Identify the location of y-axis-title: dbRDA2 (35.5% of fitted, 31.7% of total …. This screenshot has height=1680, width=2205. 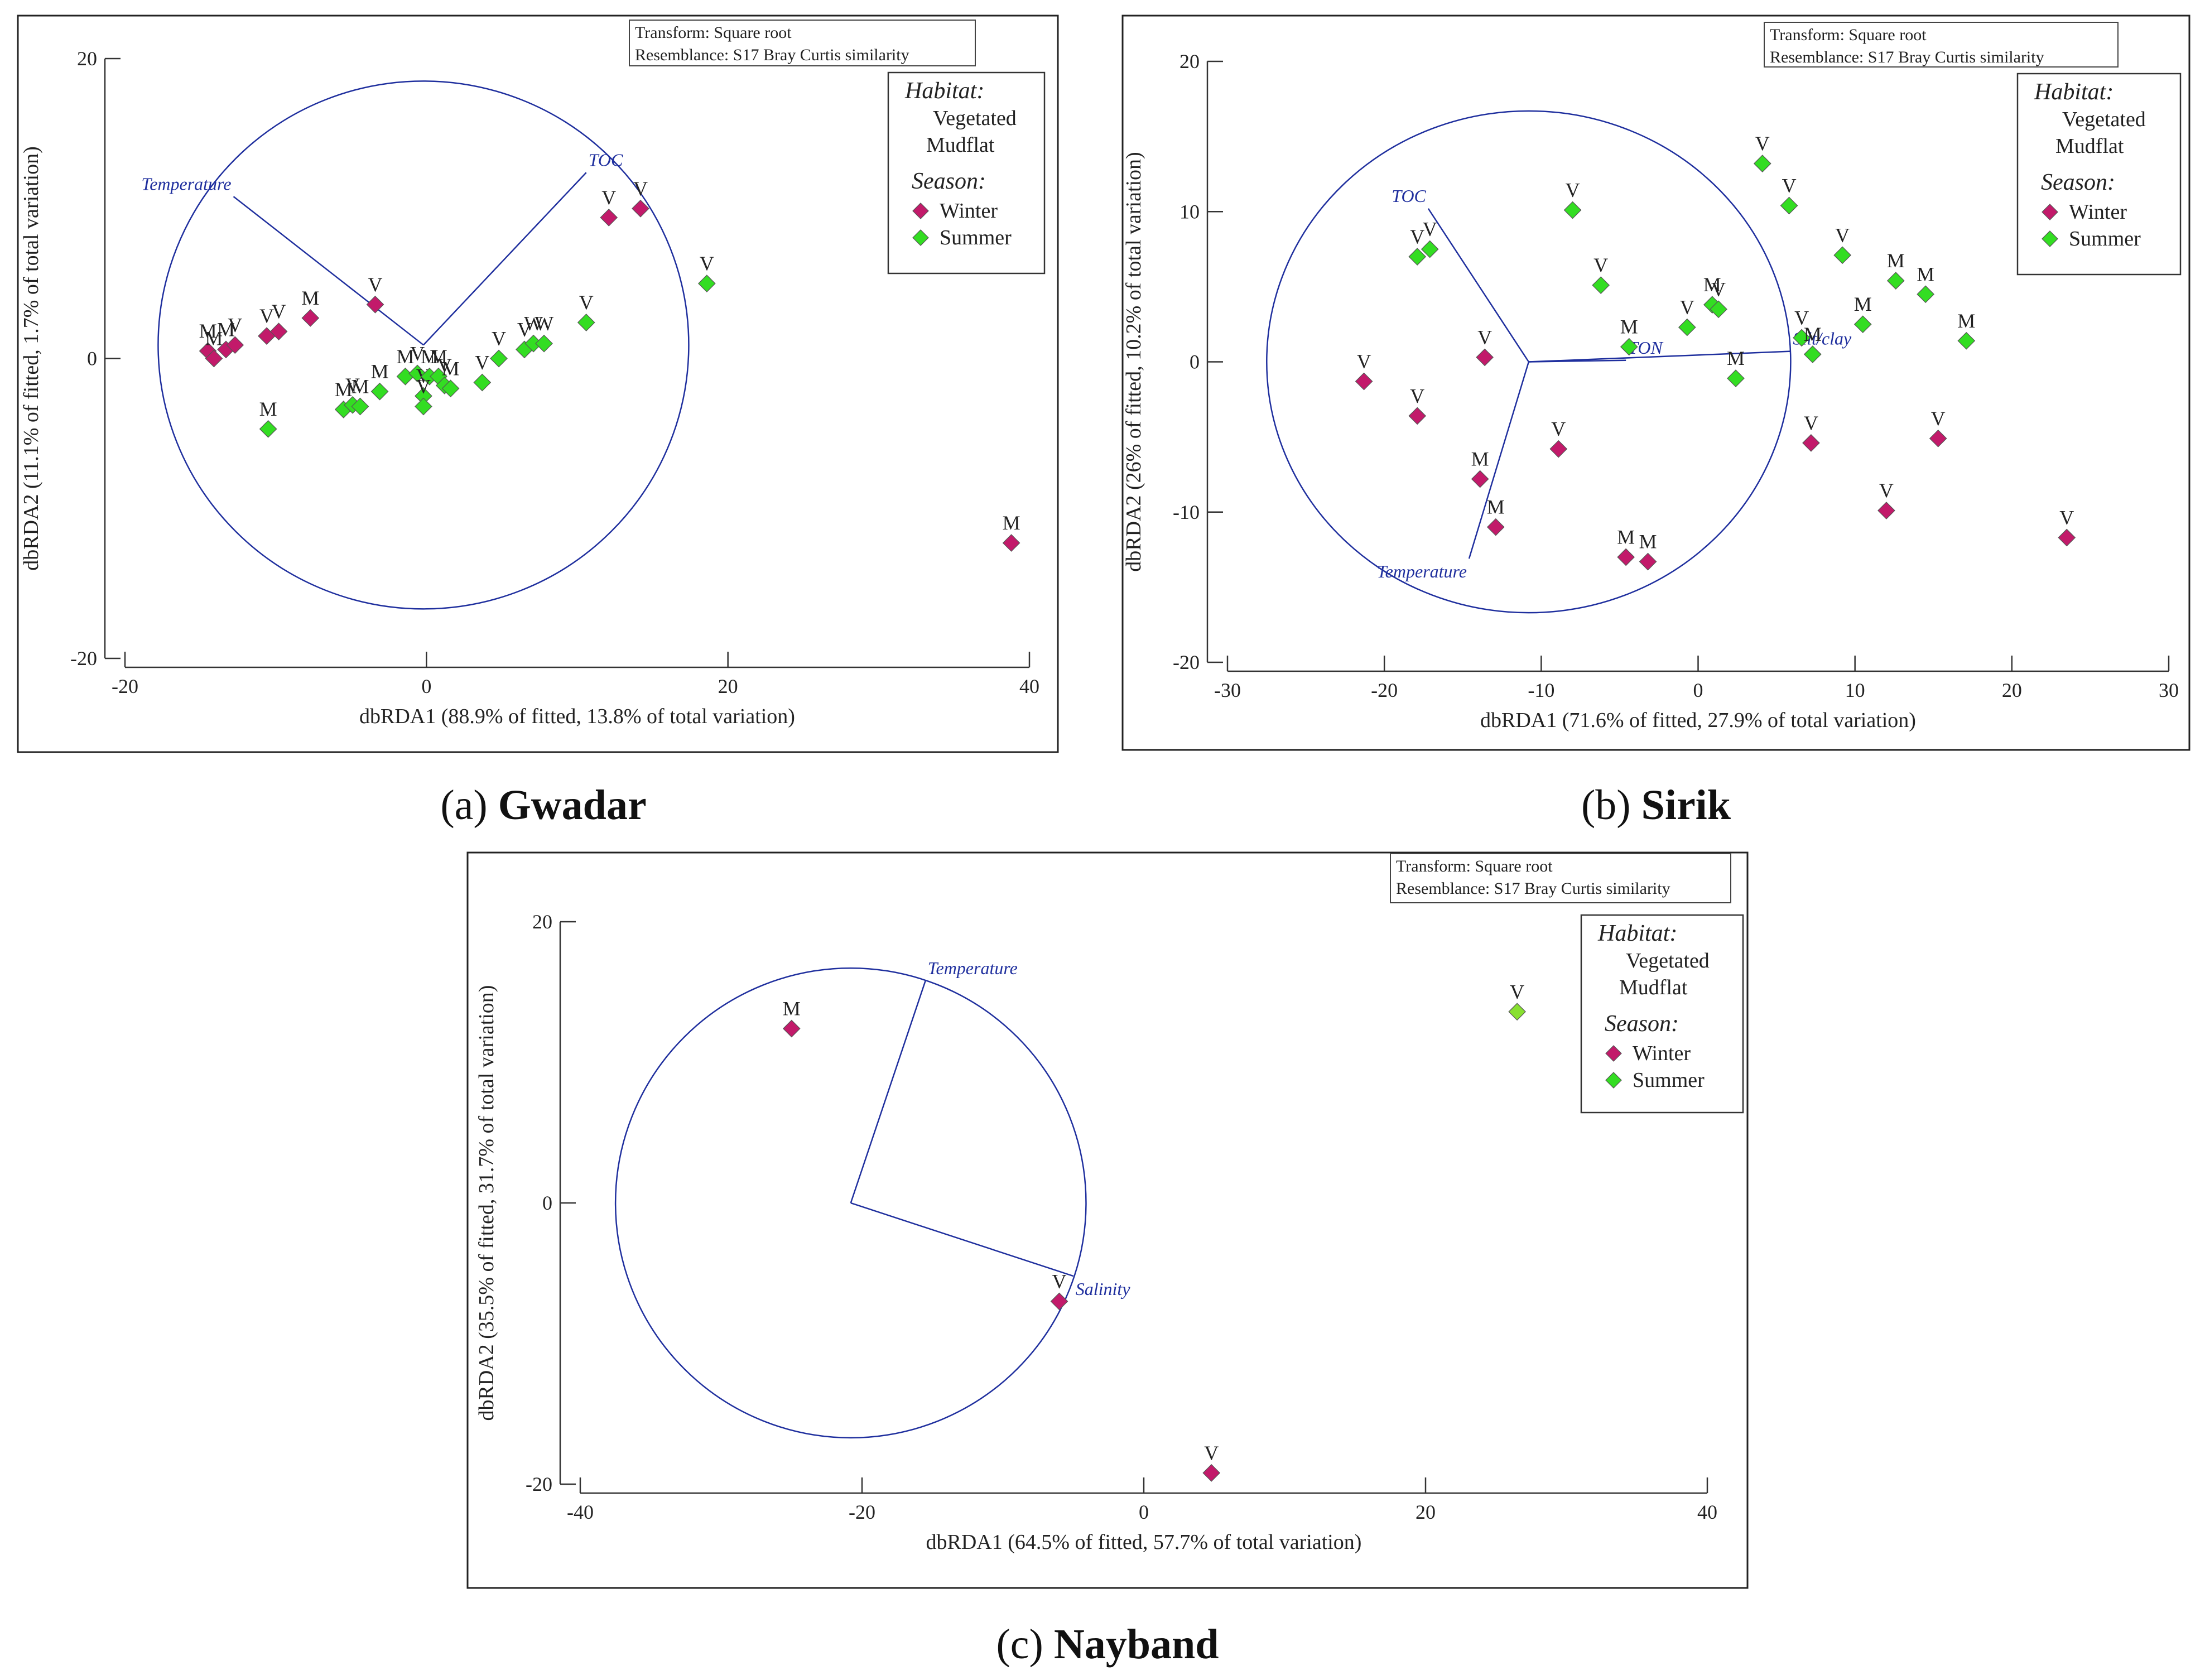
(486, 1203).